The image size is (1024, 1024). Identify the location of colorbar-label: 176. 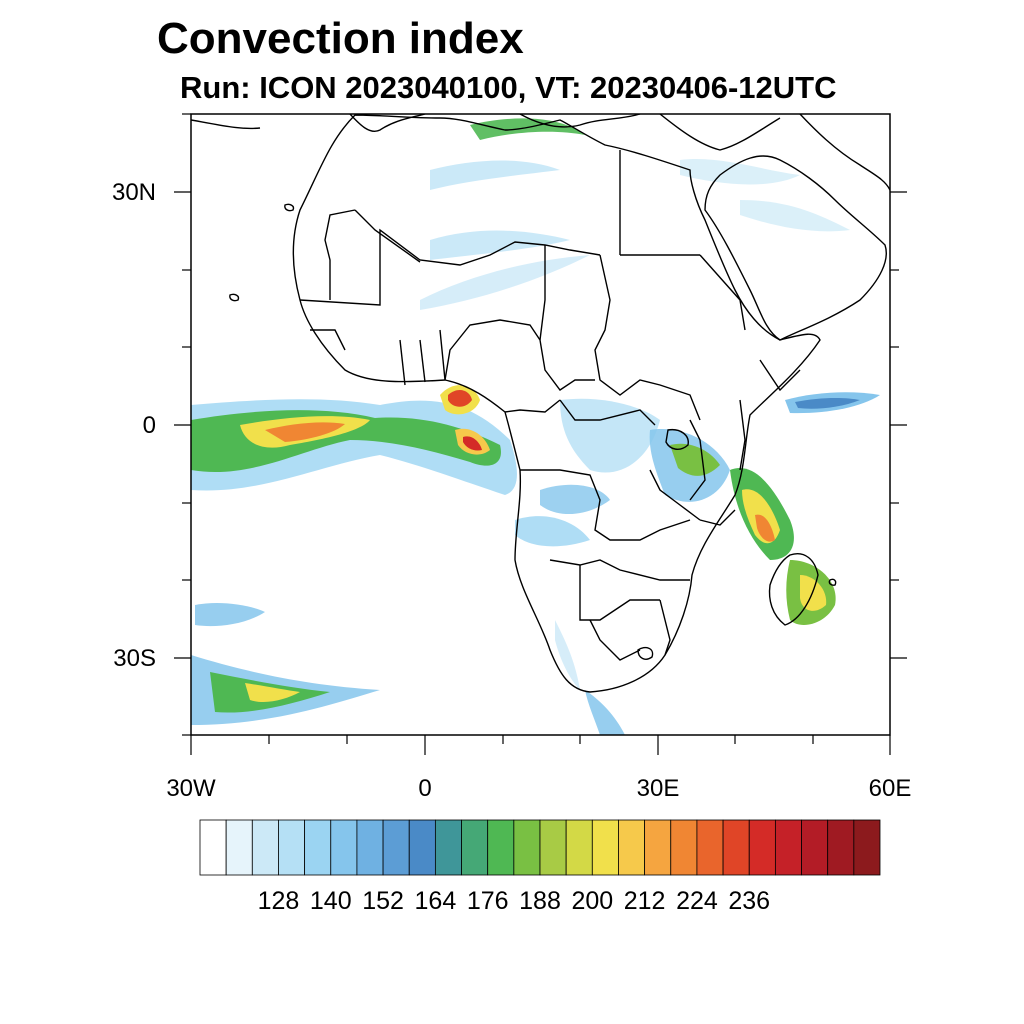
(487, 901).